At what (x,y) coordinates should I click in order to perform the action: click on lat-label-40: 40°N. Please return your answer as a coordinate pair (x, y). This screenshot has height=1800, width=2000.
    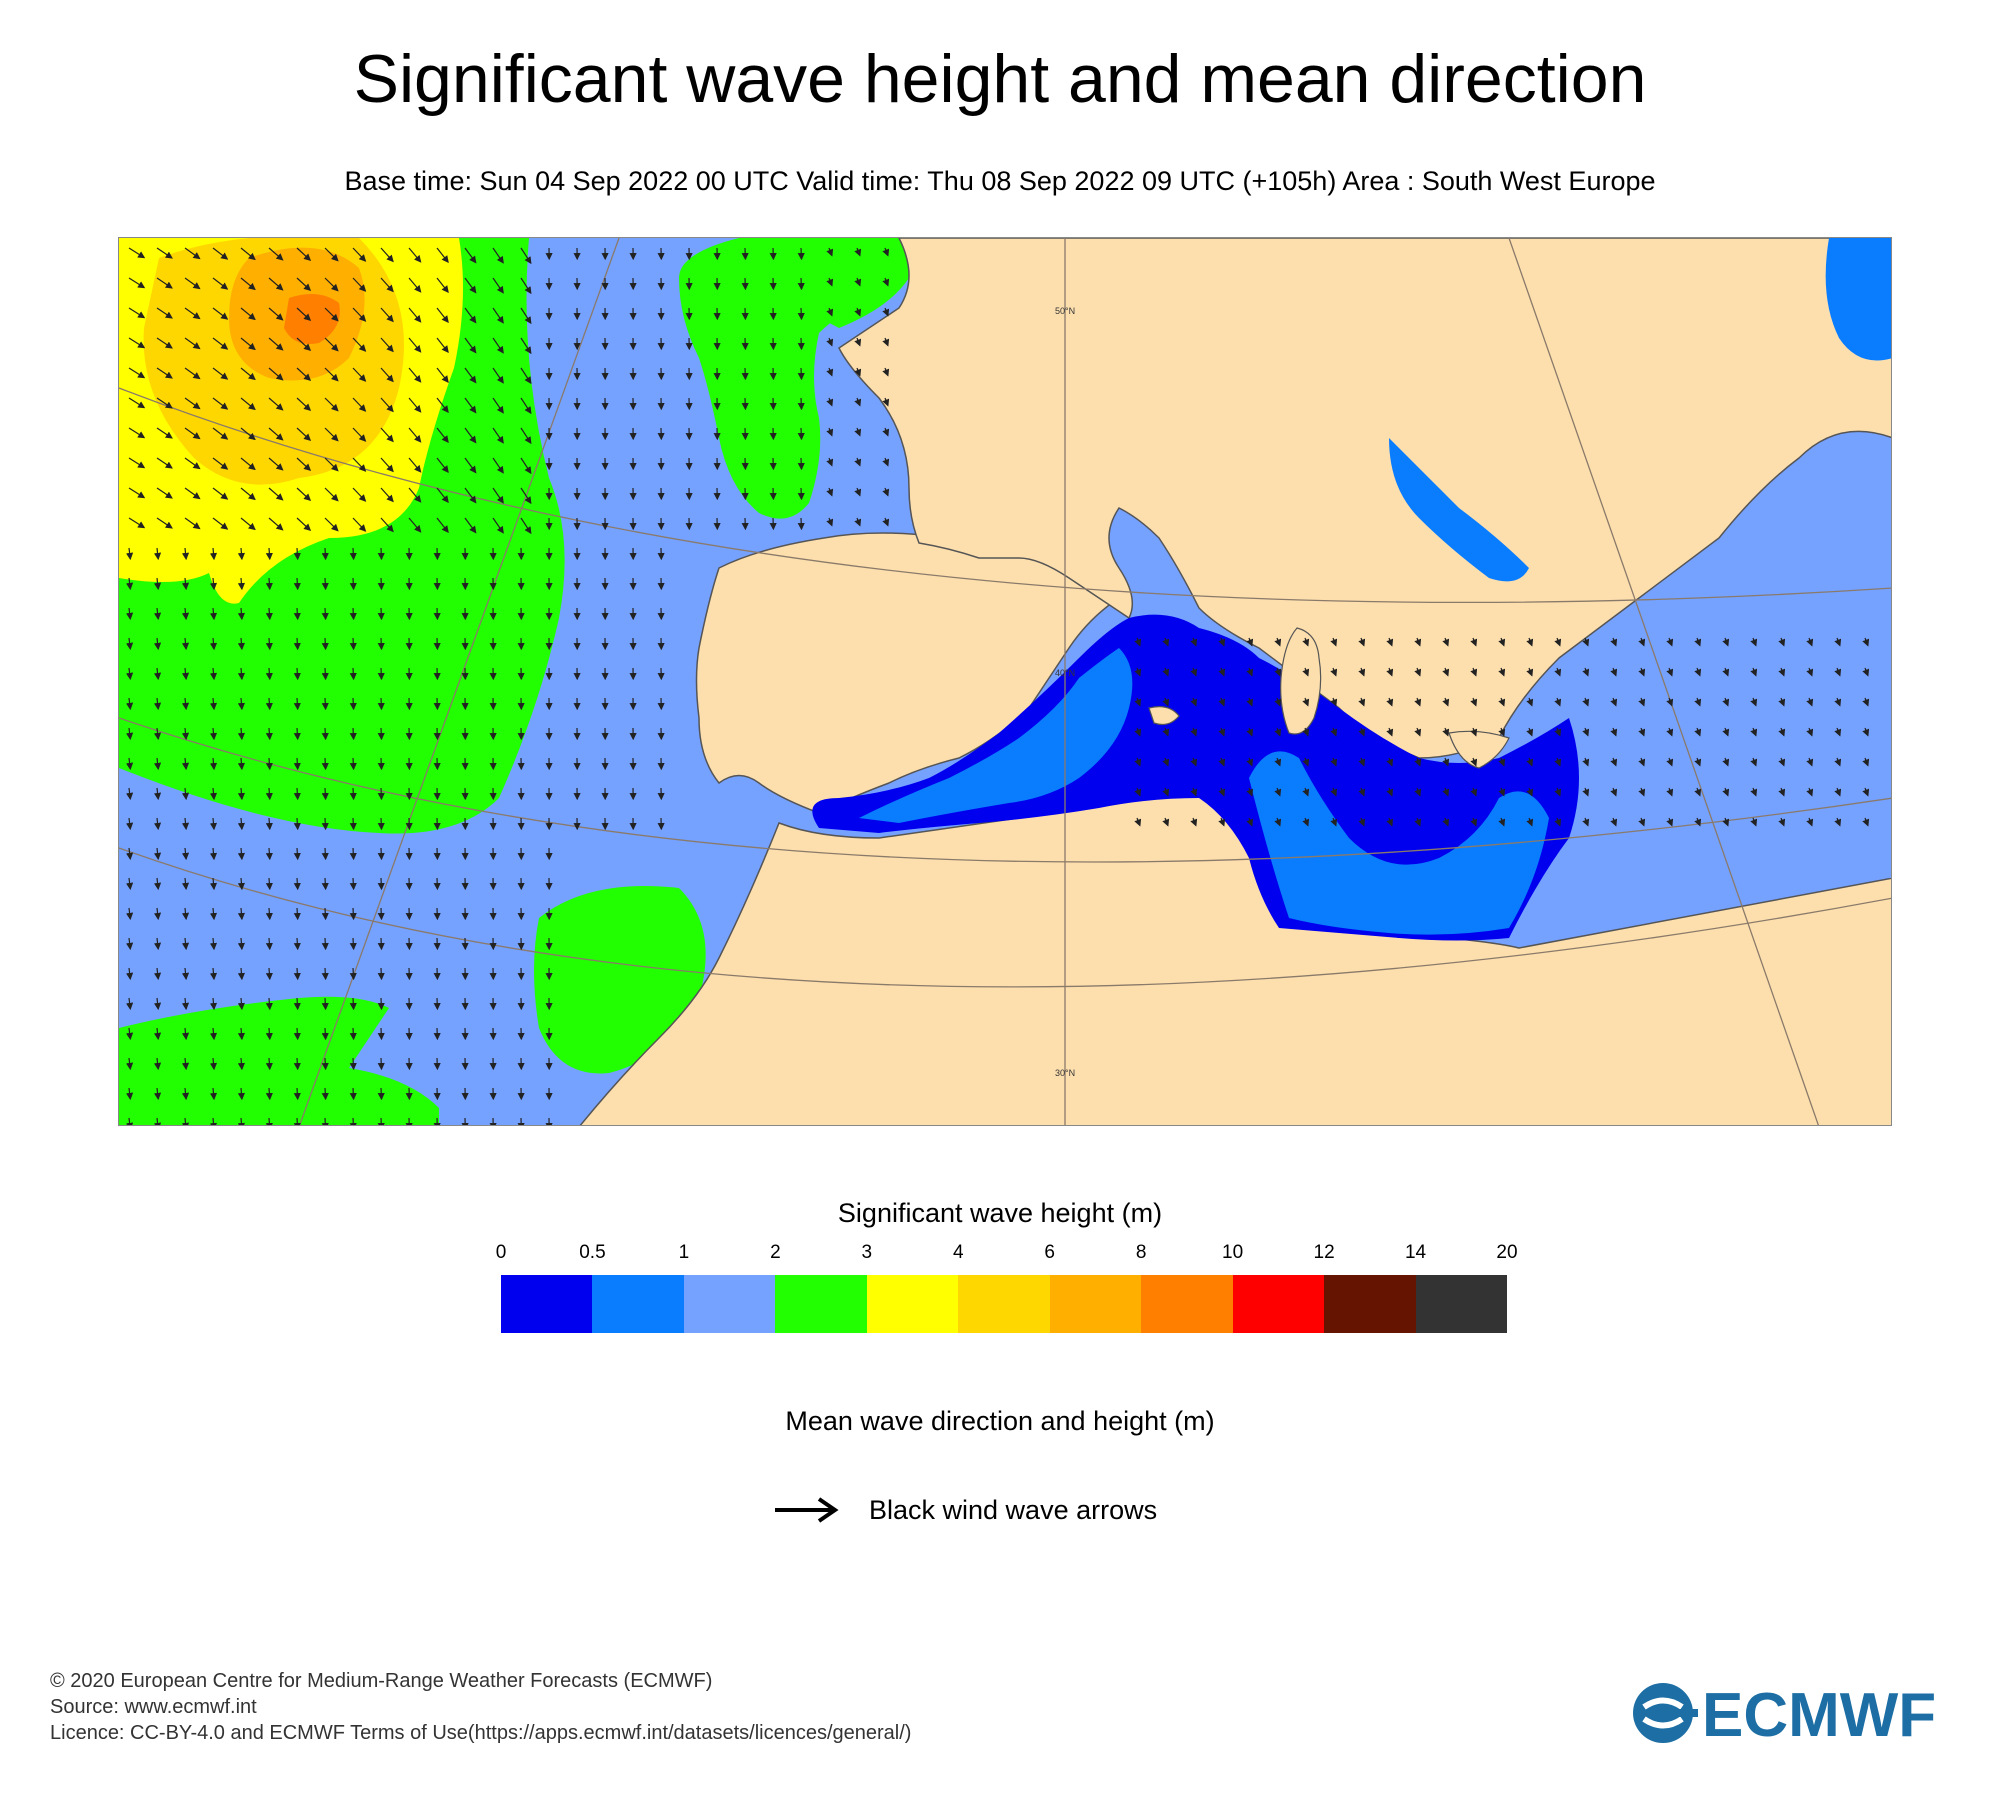
    Looking at the image, I should click on (1065, 673).